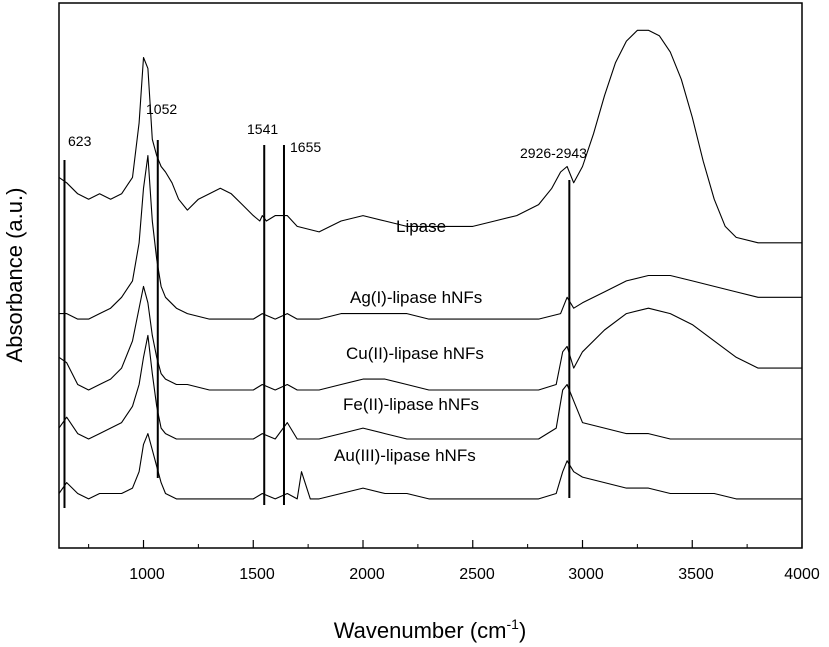 This screenshot has height=647, width=829. I want to click on annotation-label: 2926-2943, so click(553, 153).